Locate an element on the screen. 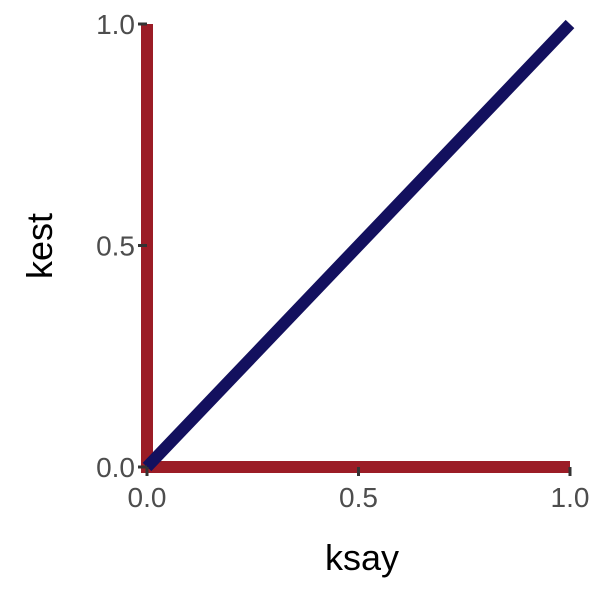 The height and width of the screenshot is (600, 600). y-tick-label-1: 0.0 is located at coordinates (115, 467).